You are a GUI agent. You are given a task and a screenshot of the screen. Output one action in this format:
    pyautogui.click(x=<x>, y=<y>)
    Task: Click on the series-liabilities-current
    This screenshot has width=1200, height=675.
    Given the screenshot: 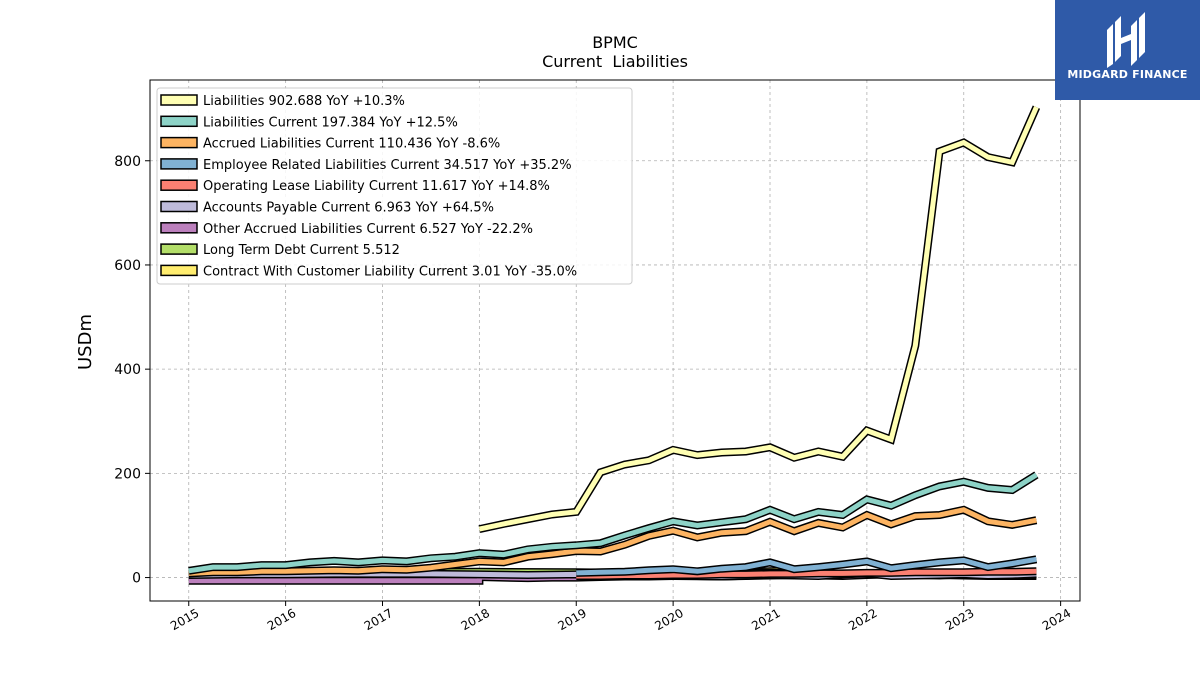 What is the action you would take?
    pyautogui.click(x=613, y=523)
    